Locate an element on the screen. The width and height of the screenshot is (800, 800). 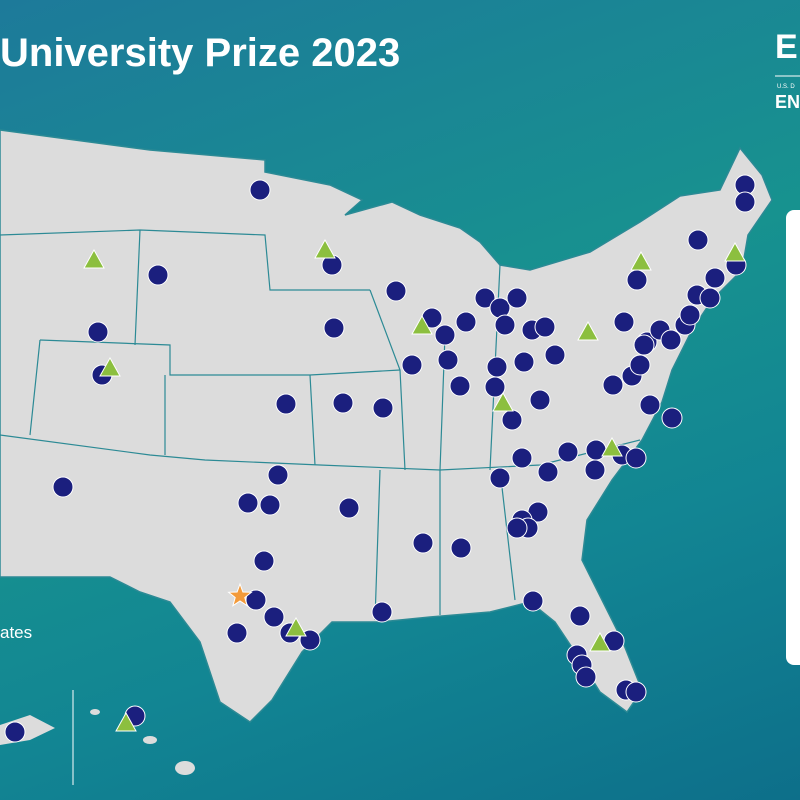
legend-label: ates is located at coordinates (16, 632).